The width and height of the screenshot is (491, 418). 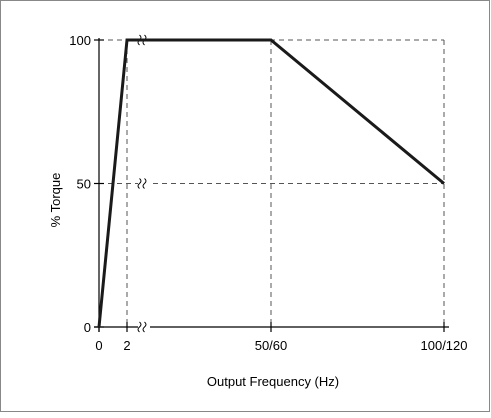 What do you see at coordinates (84, 184) in the screenshot?
I see `y-tick-label-50: 50` at bounding box center [84, 184].